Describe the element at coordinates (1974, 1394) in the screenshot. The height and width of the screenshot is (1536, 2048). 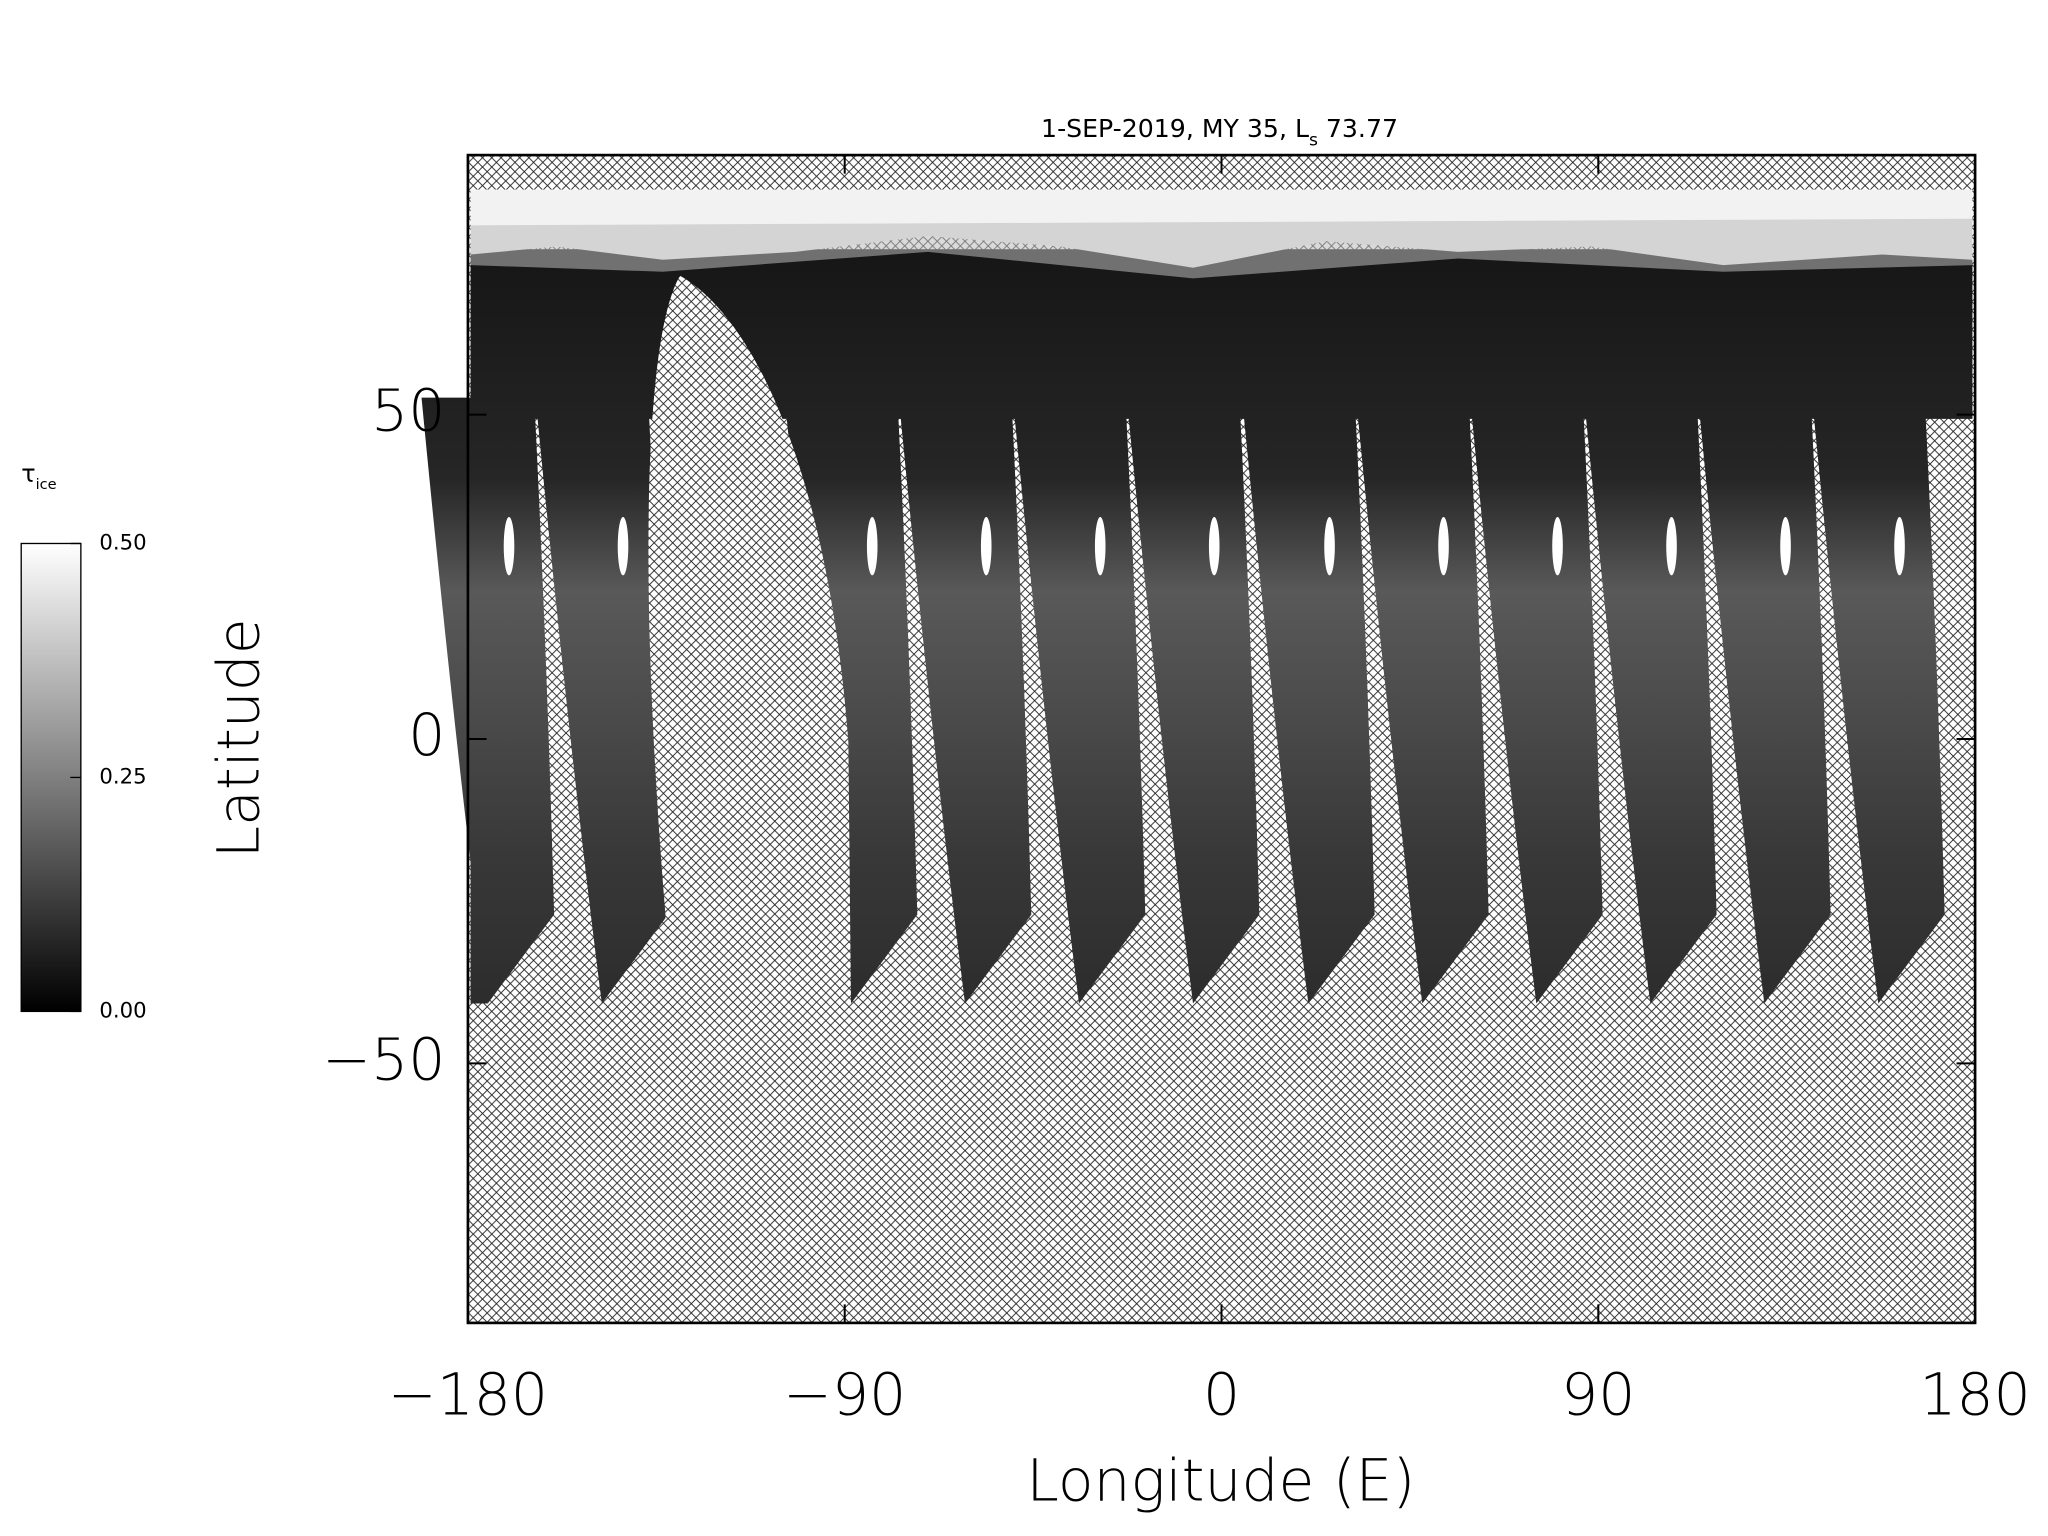
I see `x-tick-label: 180` at that location.